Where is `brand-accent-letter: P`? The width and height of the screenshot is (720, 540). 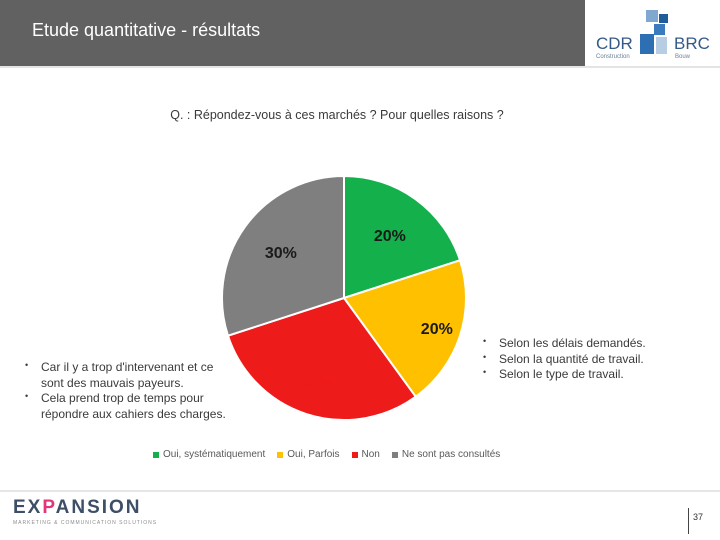 brand-accent-letter: P is located at coordinates (49, 507).